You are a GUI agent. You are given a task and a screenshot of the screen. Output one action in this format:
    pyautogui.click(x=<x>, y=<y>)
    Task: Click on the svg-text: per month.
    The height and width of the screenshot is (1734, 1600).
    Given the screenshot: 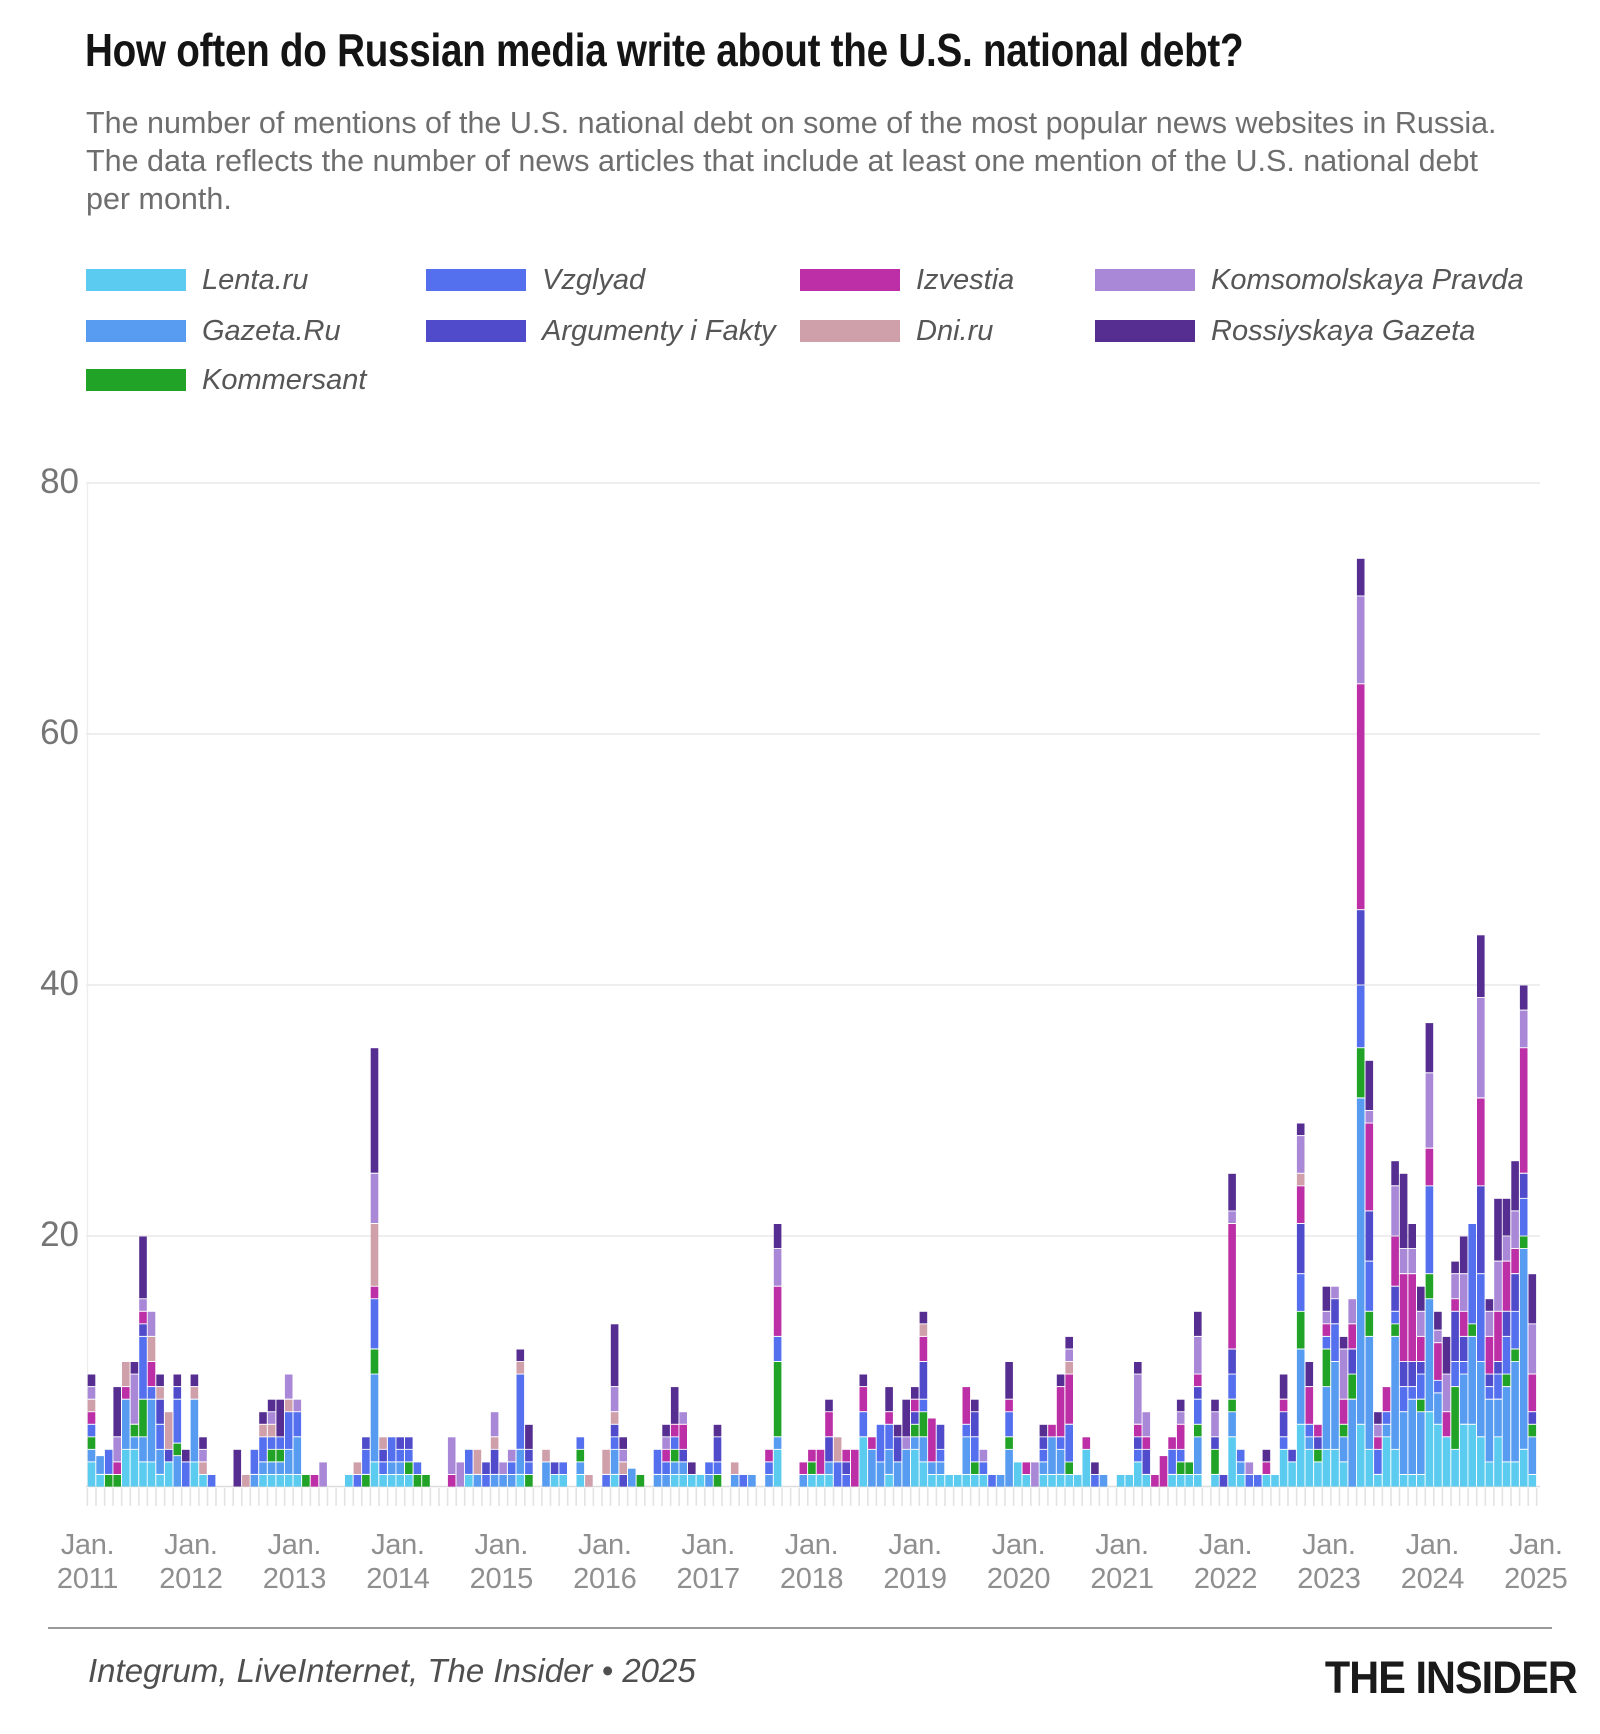 What is the action you would take?
    pyautogui.click(x=159, y=199)
    